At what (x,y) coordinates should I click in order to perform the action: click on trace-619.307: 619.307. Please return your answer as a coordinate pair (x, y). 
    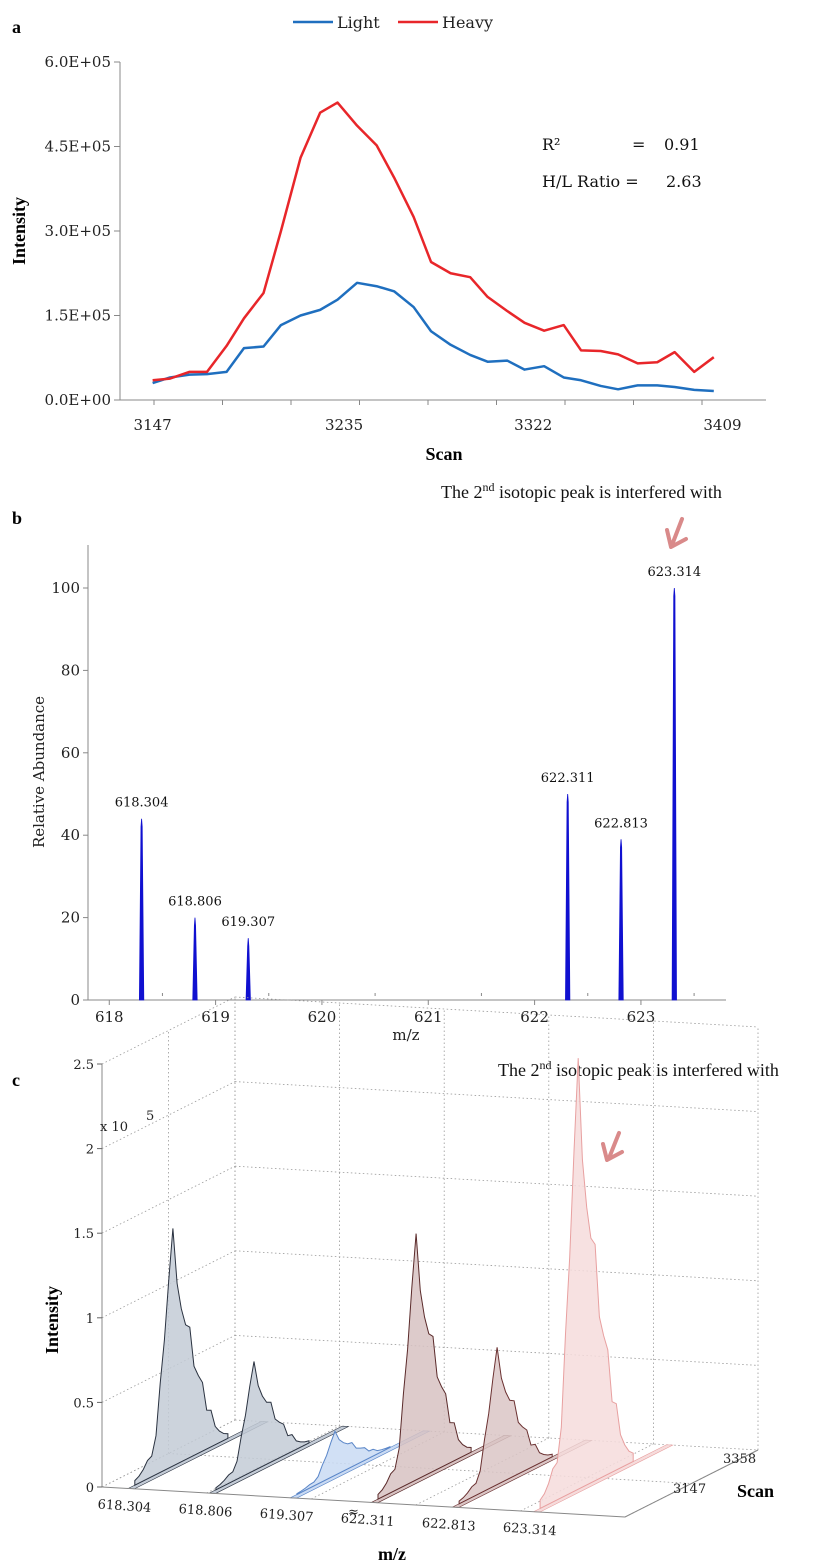
    Looking at the image, I should click on (345, 1478).